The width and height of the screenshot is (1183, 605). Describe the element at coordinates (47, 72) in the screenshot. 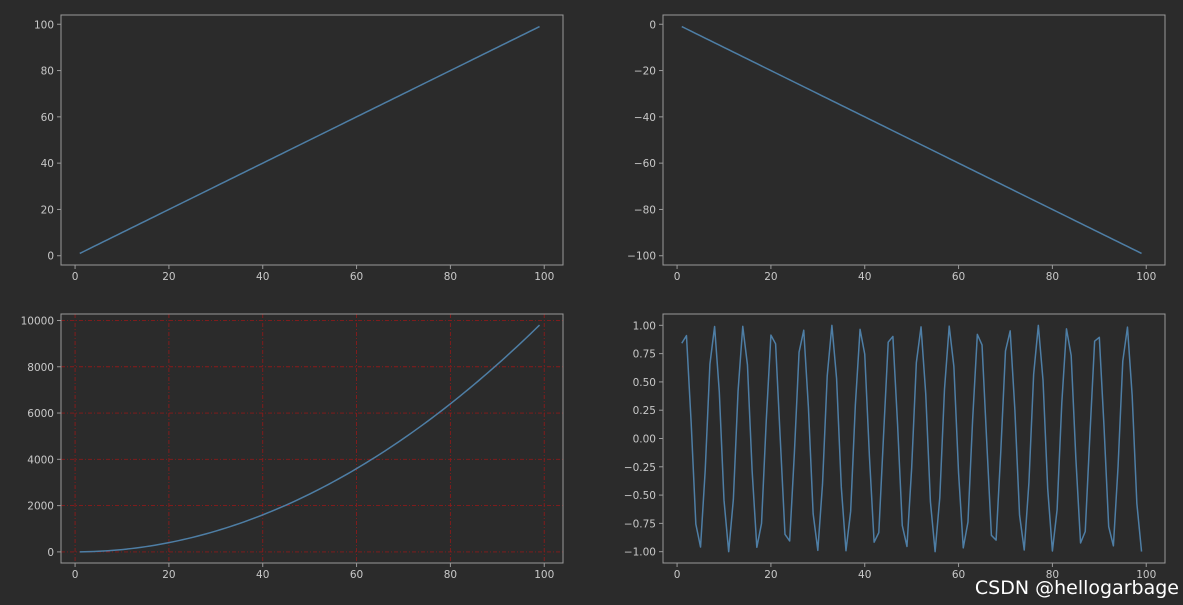

I see `y-tick-label: 80` at that location.